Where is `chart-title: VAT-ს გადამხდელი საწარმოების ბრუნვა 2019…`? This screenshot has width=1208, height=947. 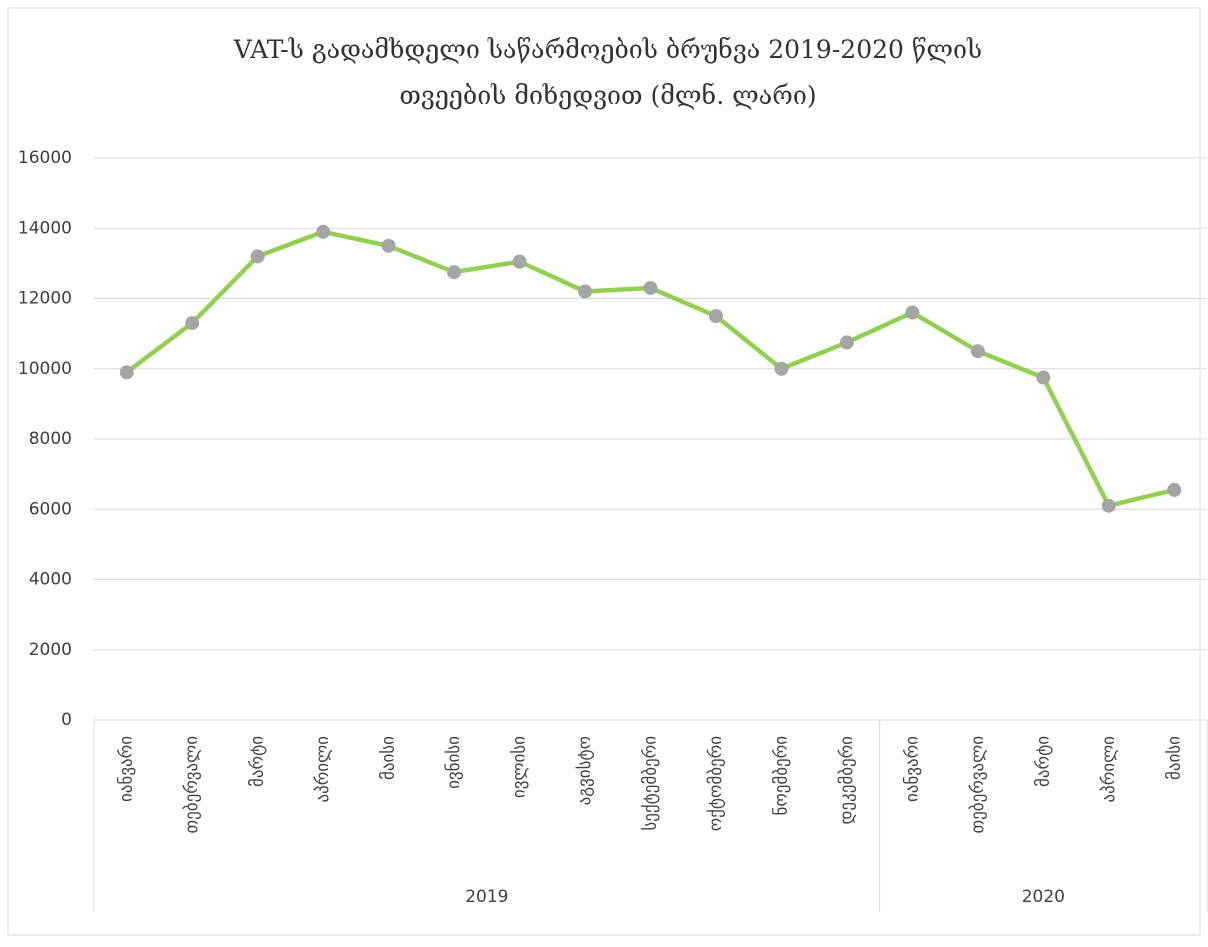
chart-title: VAT-ს გადამხდელი საწარმოების ბრუნვა 2019… is located at coordinates (607, 49).